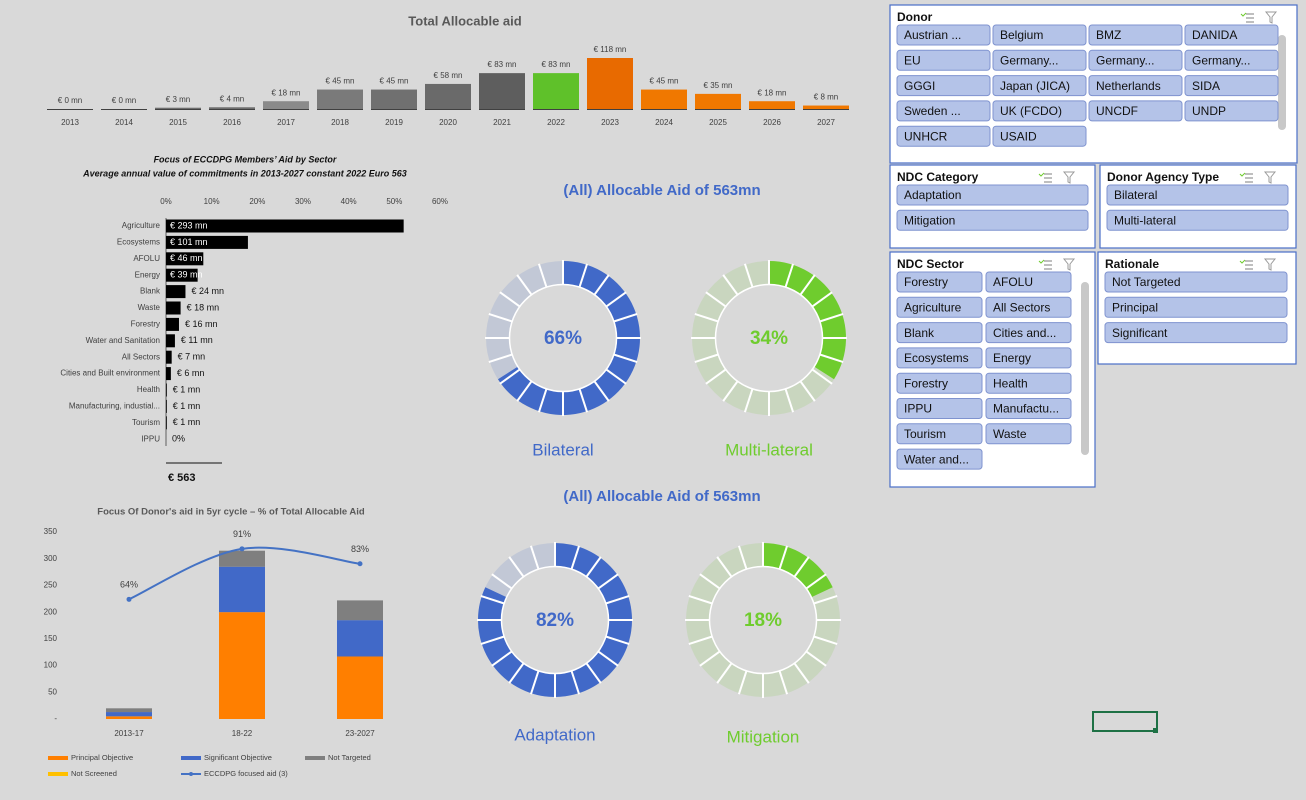 The width and height of the screenshot is (1306, 800). Describe the element at coordinates (1012, 358) in the screenshot. I see `slicer-item-label: Energy` at that location.